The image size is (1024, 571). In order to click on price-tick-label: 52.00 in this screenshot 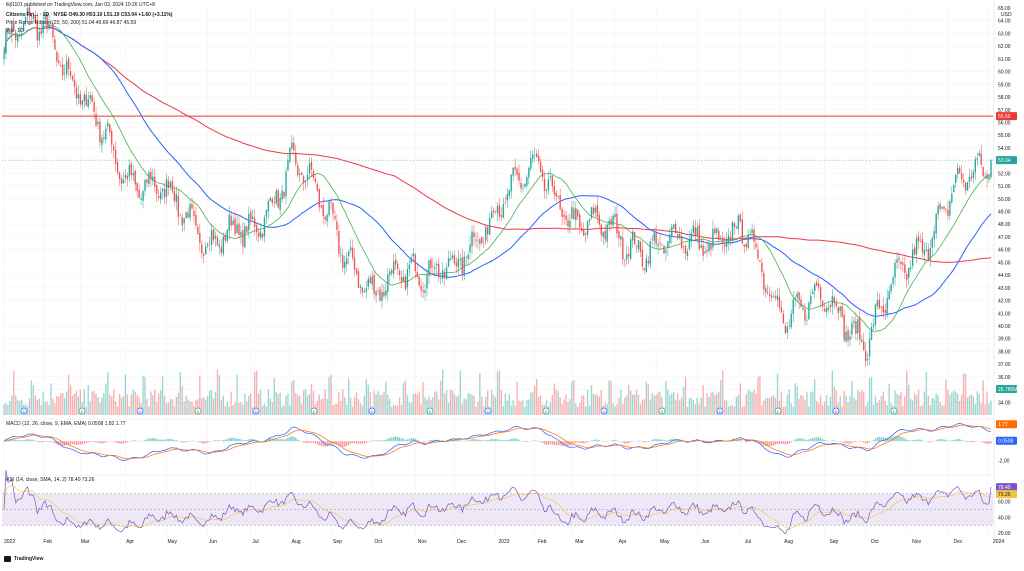, I will do `click(1004, 174)`.